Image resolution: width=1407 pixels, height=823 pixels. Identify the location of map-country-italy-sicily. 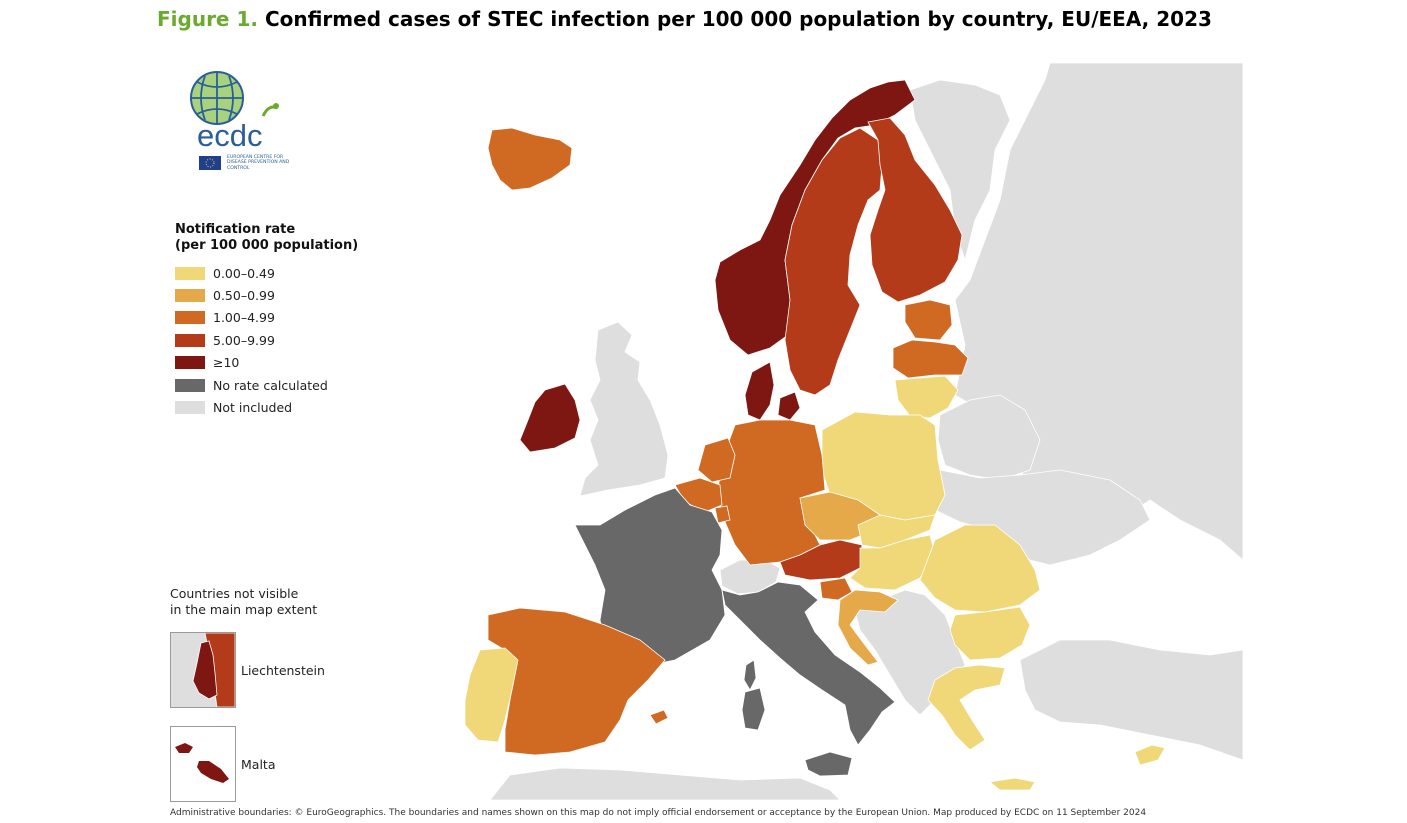
(828, 764).